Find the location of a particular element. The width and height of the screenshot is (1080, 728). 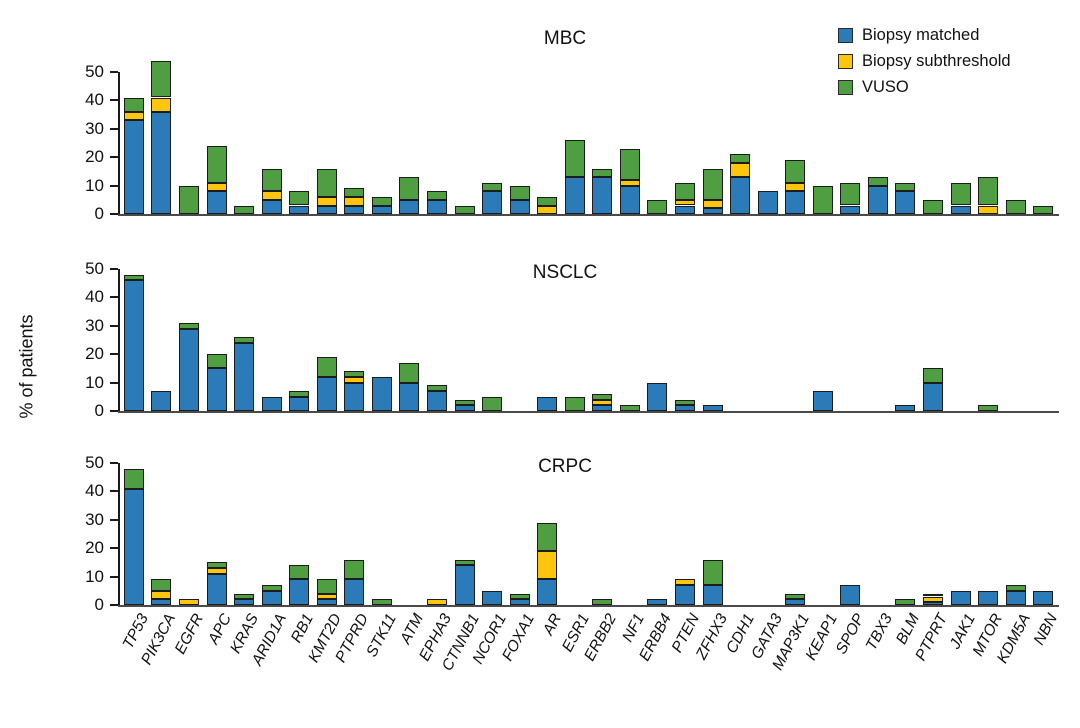

bar-mbc-zfhx3-vuso is located at coordinates (712, 184).